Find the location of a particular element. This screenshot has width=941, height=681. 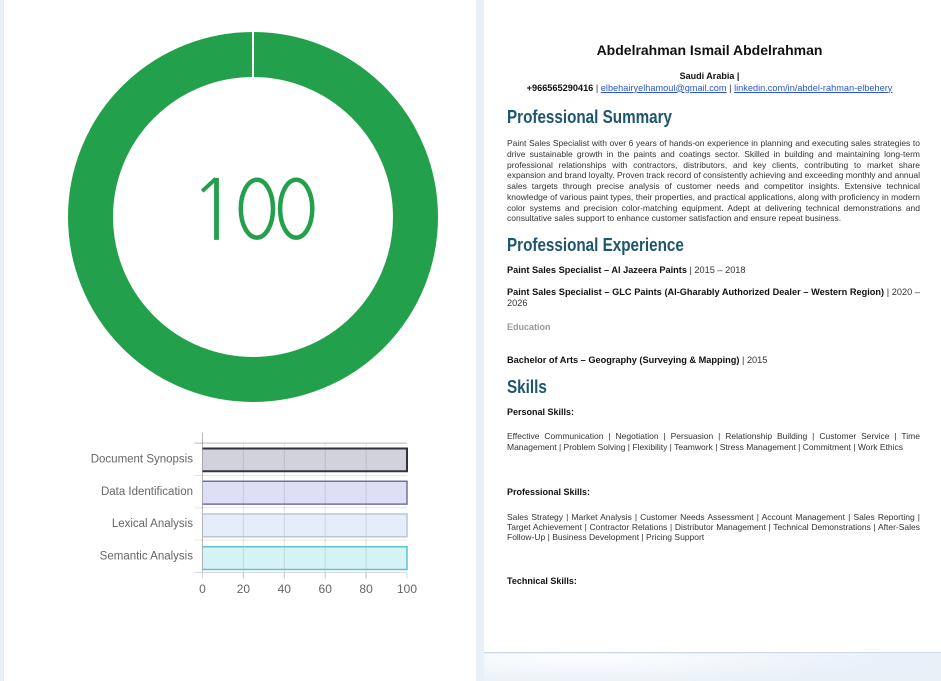

svg-text: Semantic Analysis is located at coordinates (147, 557).